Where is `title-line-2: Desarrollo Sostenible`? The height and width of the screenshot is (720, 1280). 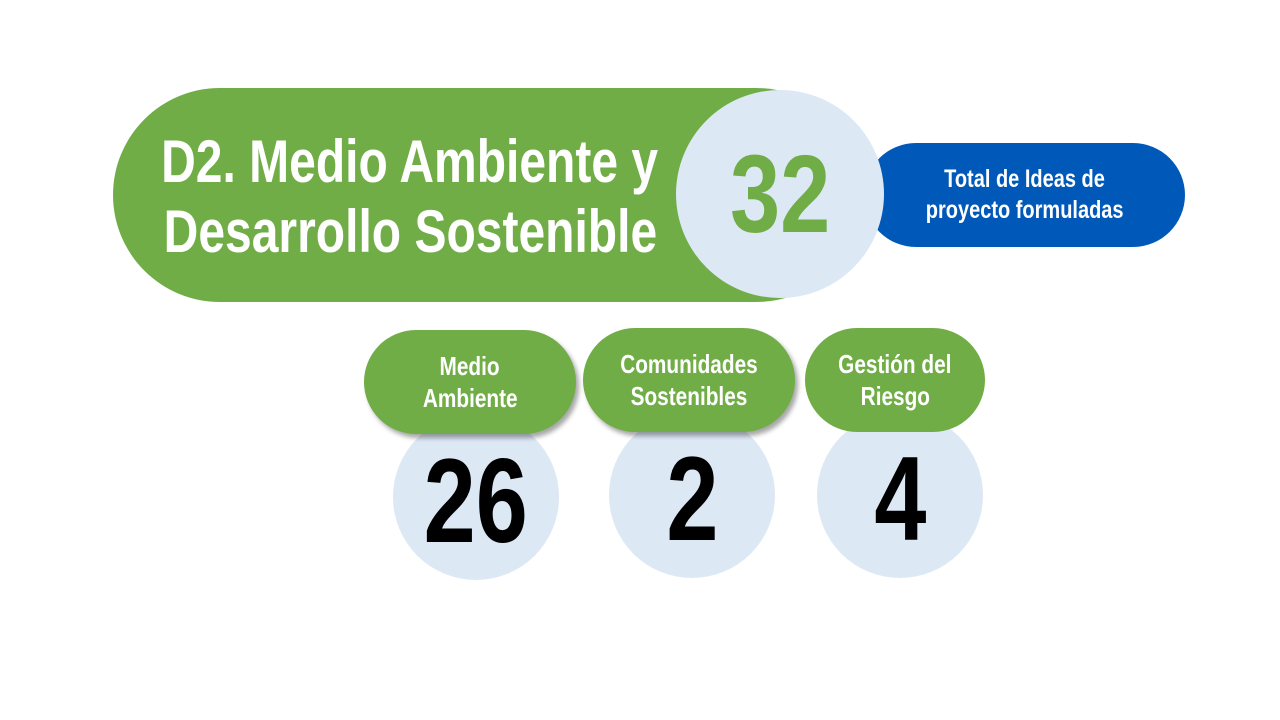
title-line-2: Desarrollo Sostenible is located at coordinates (410, 231).